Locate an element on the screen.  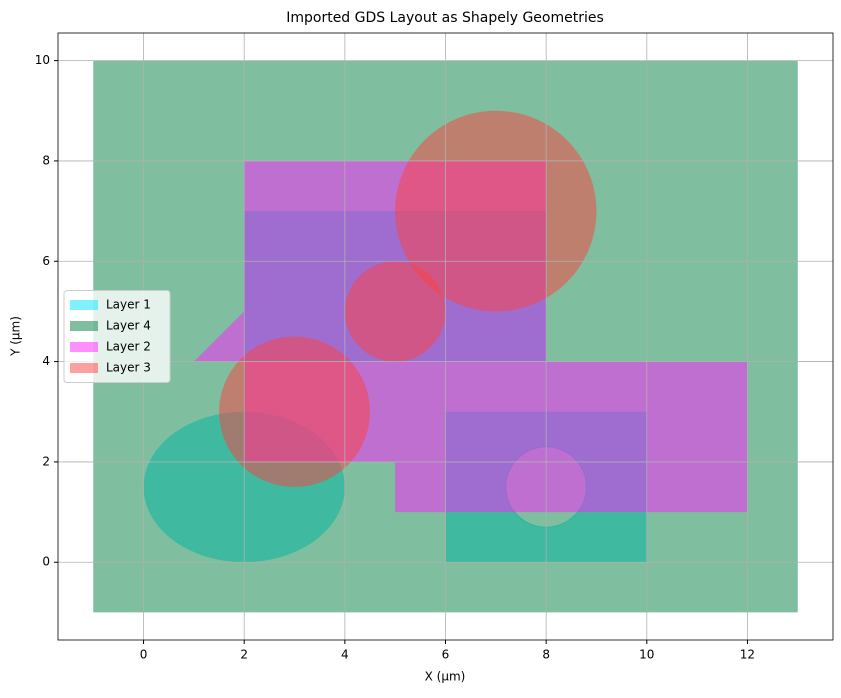
x-tick-label: 12 is located at coordinates (747, 655).